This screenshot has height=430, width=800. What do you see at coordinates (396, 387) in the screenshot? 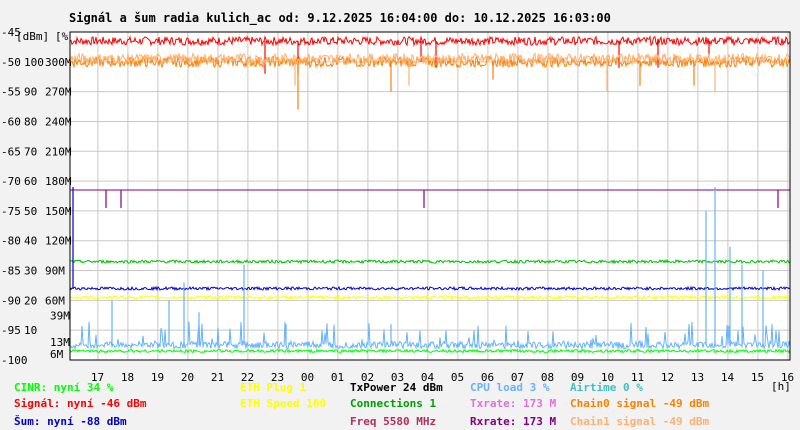
I see `legend-item: TxPower 24 dBm` at bounding box center [396, 387].